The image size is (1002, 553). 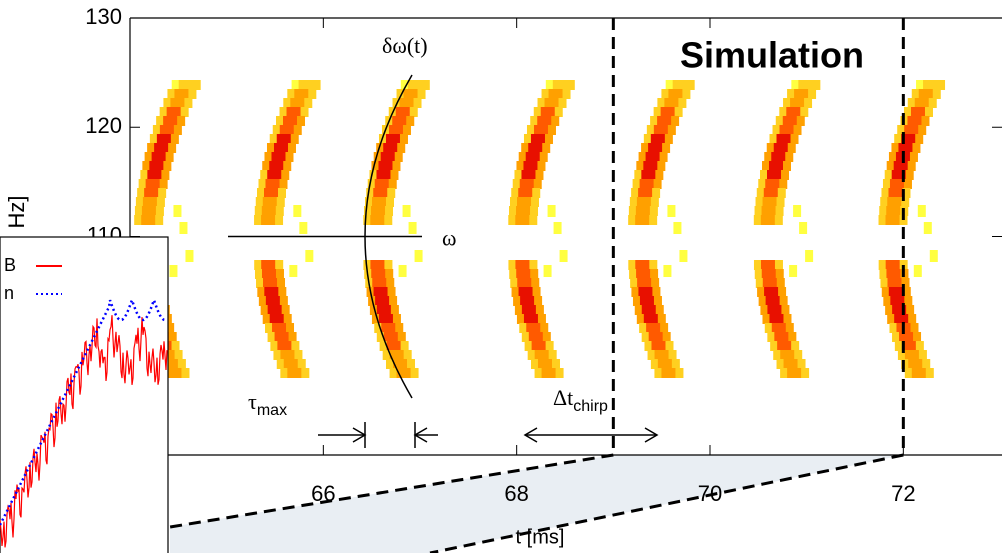 What do you see at coordinates (537, 504) in the screenshot?
I see `zoom-shade` at bounding box center [537, 504].